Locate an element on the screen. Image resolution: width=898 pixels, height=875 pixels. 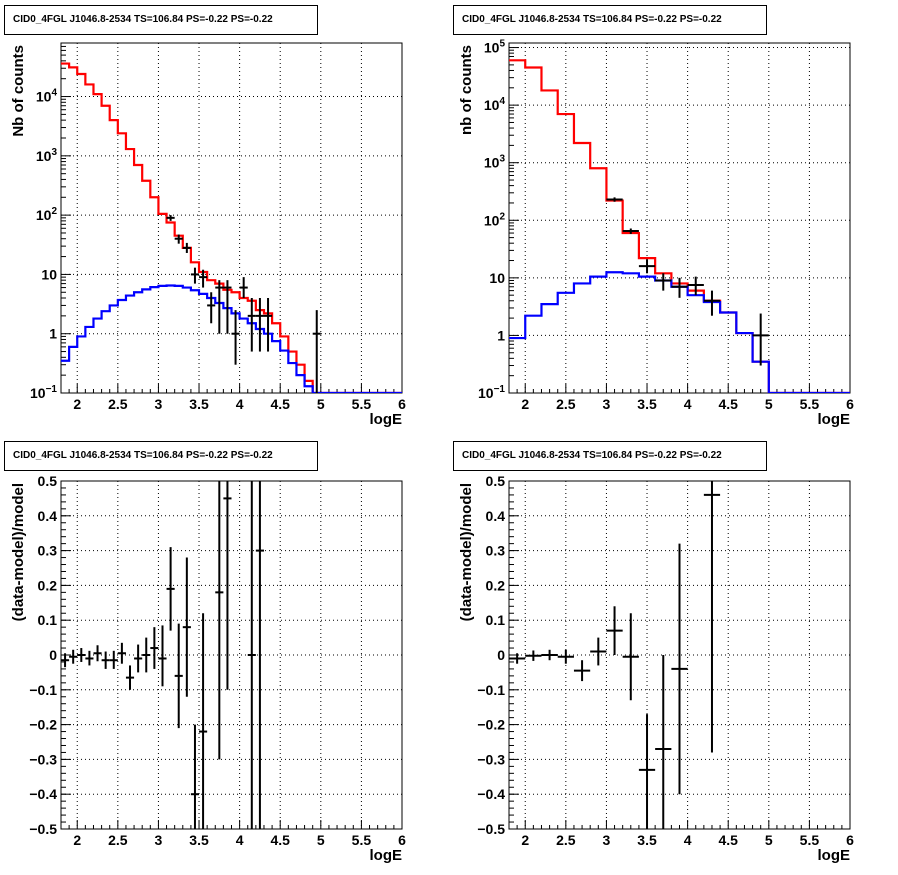
series-group-top-left is located at coordinates (231, 227).